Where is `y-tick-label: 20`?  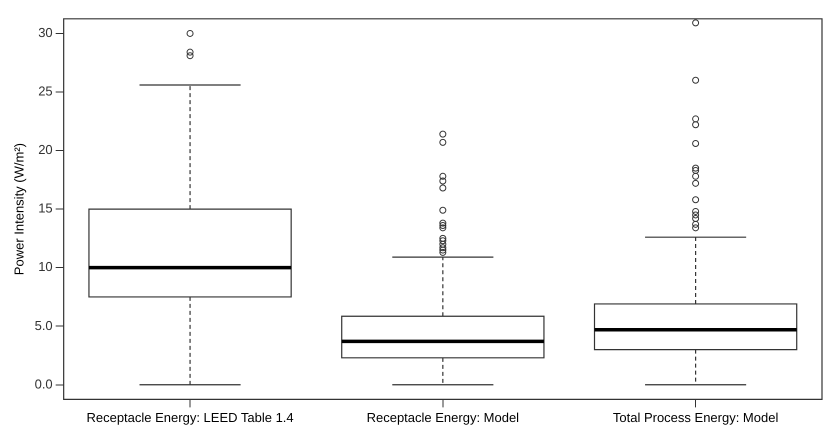
y-tick-label: 20 is located at coordinates (45, 150).